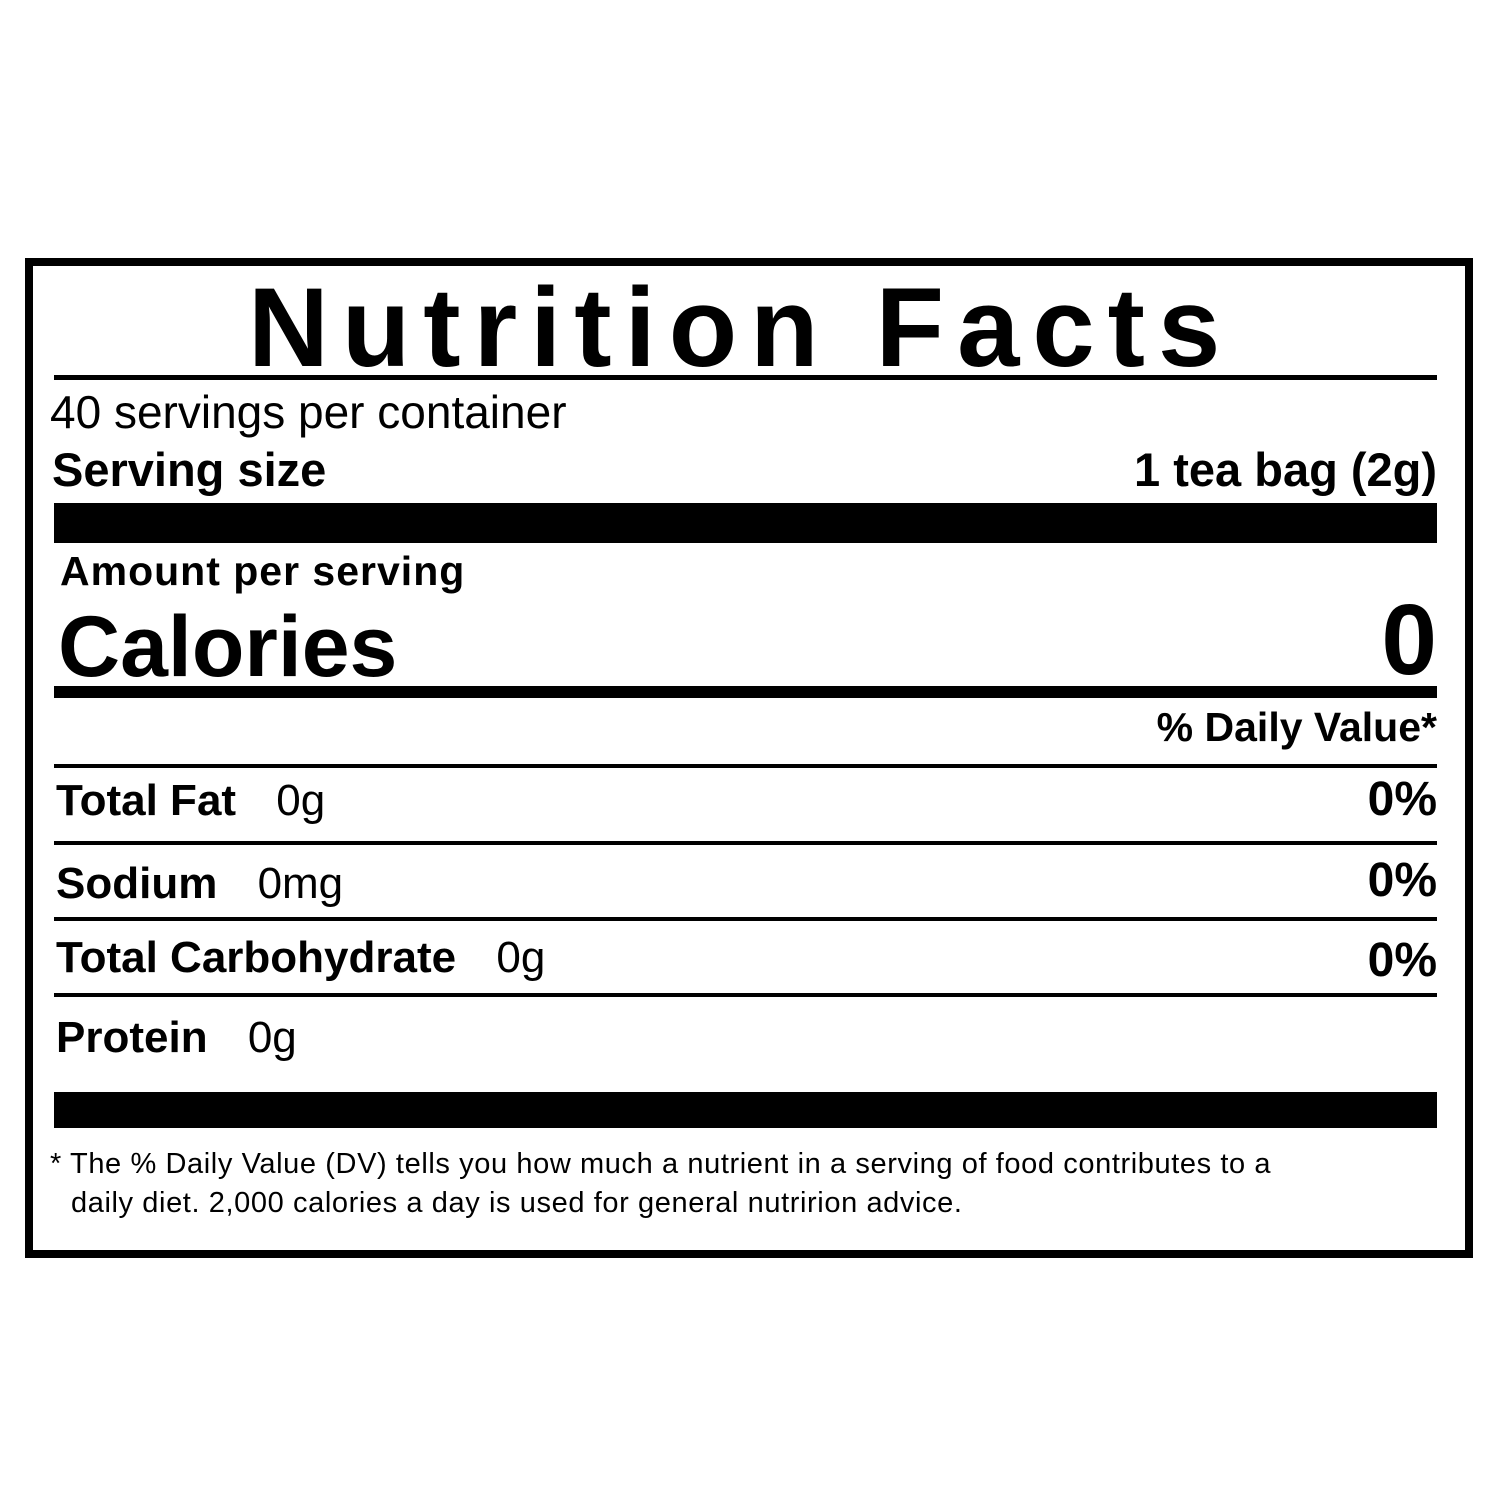 The image size is (1500, 1500). What do you see at coordinates (745, 377) in the screenshot?
I see `divider-title` at bounding box center [745, 377].